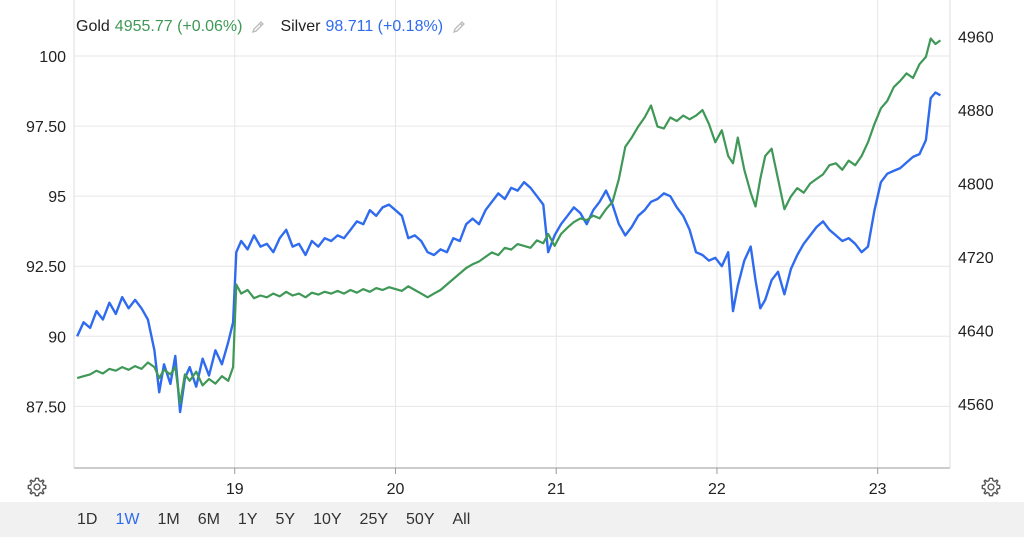  Describe the element at coordinates (127, 520) in the screenshot. I see `range-button-1w: 1W` at that location.